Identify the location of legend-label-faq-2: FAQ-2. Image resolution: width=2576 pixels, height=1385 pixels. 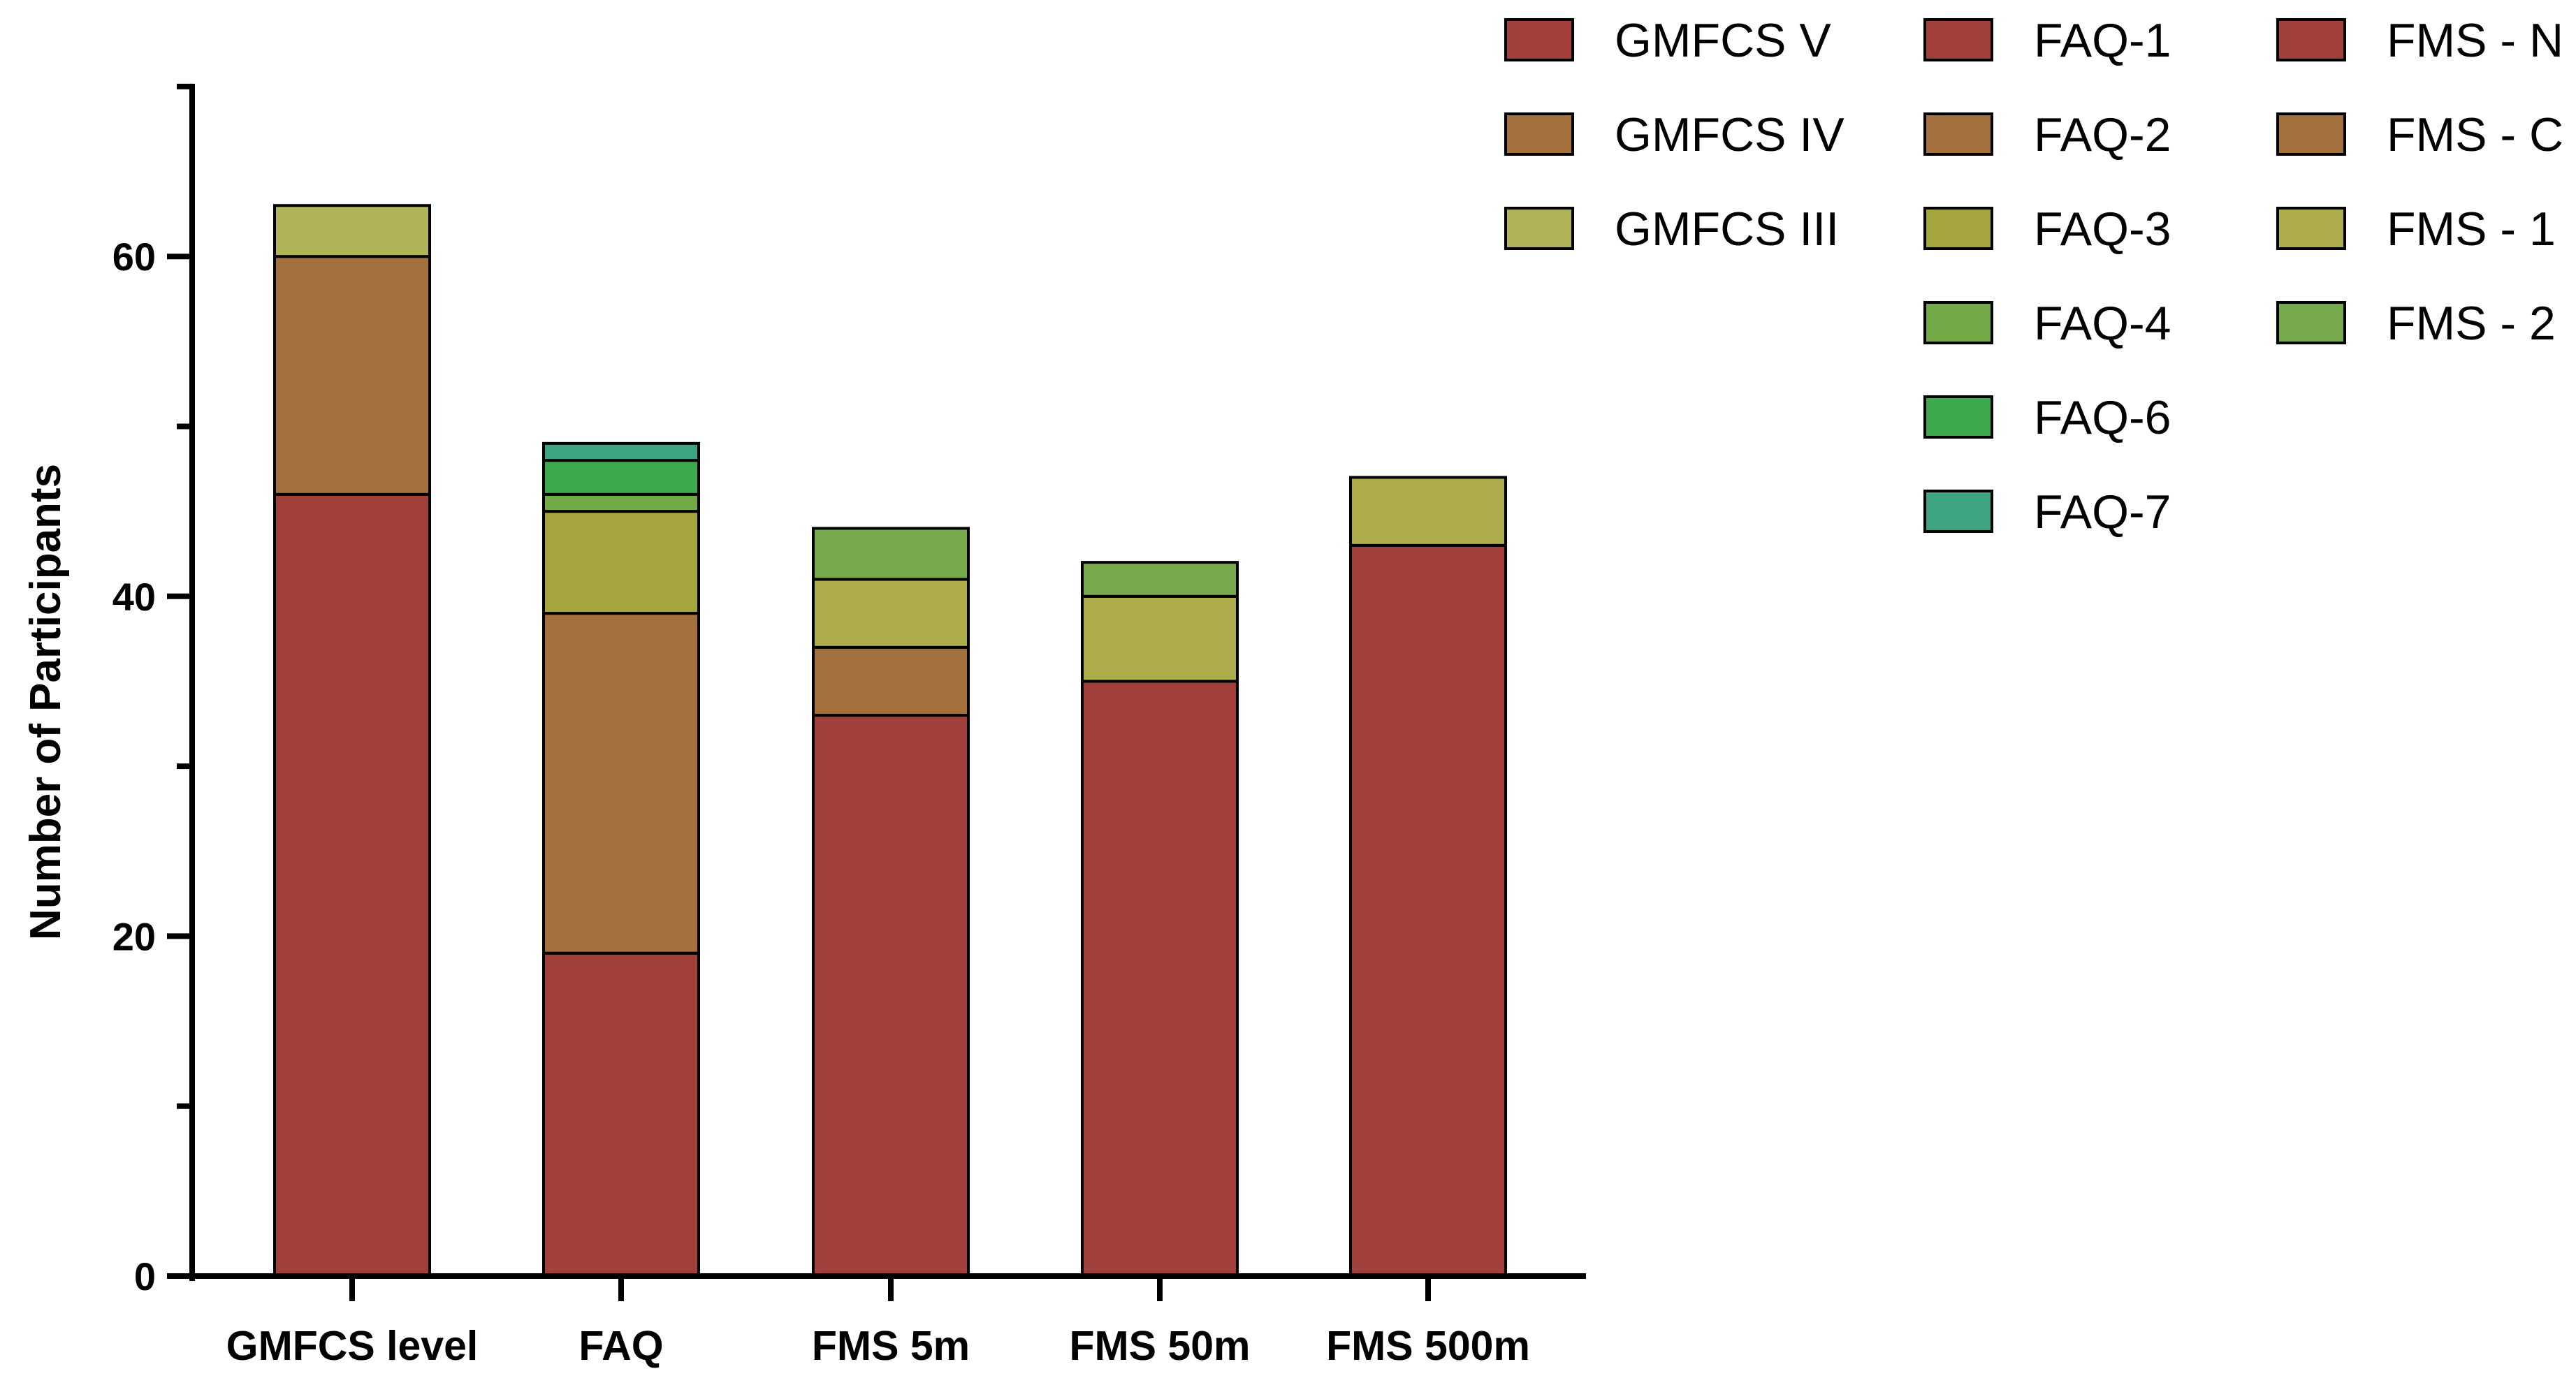
(2102, 134).